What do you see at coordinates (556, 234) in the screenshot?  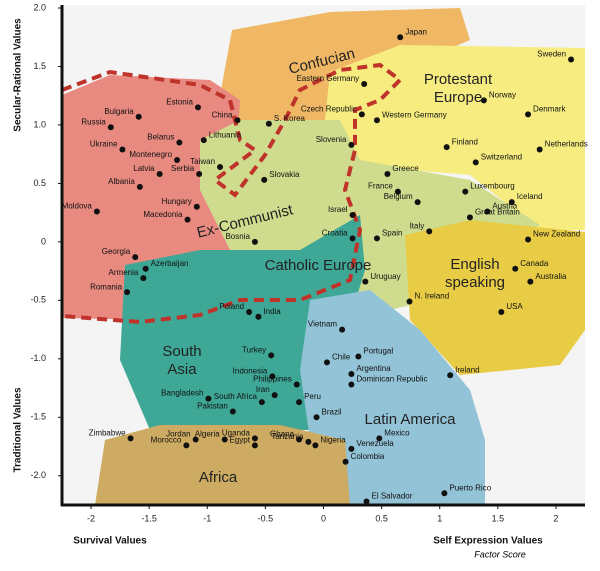 I see `point-label: New Zealand` at bounding box center [556, 234].